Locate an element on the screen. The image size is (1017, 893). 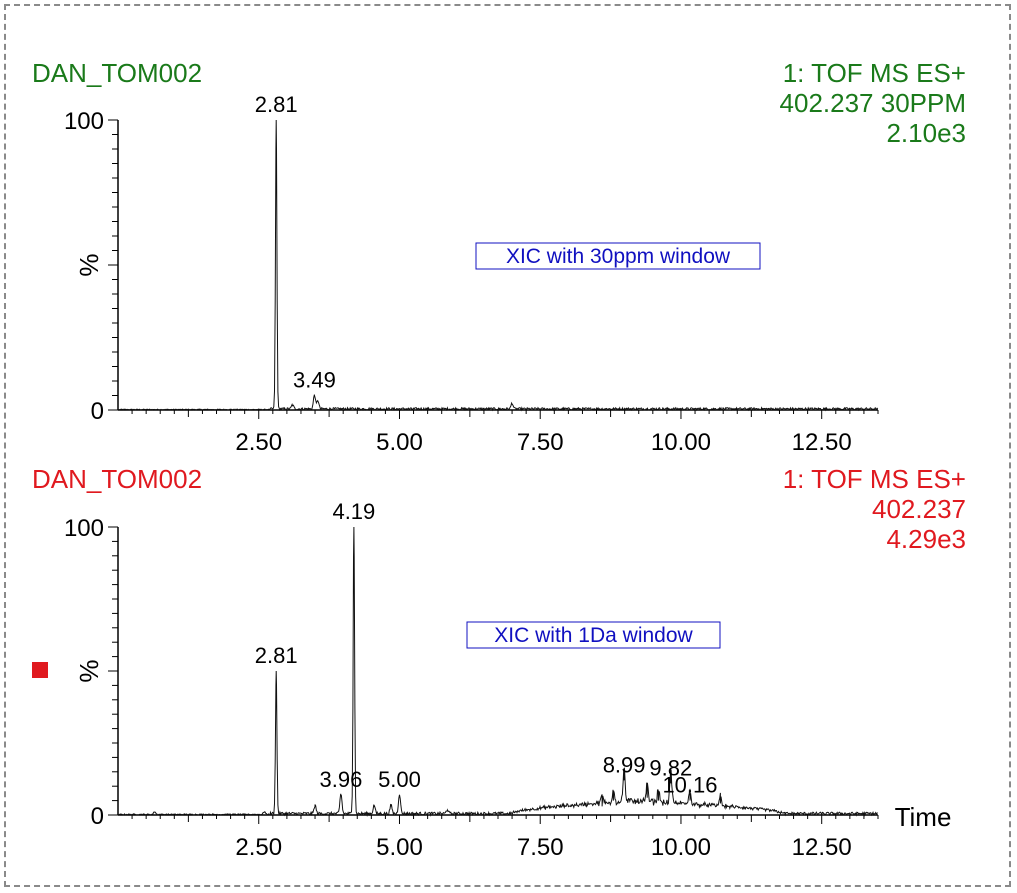
top-y-label: % is located at coordinates (89, 264).